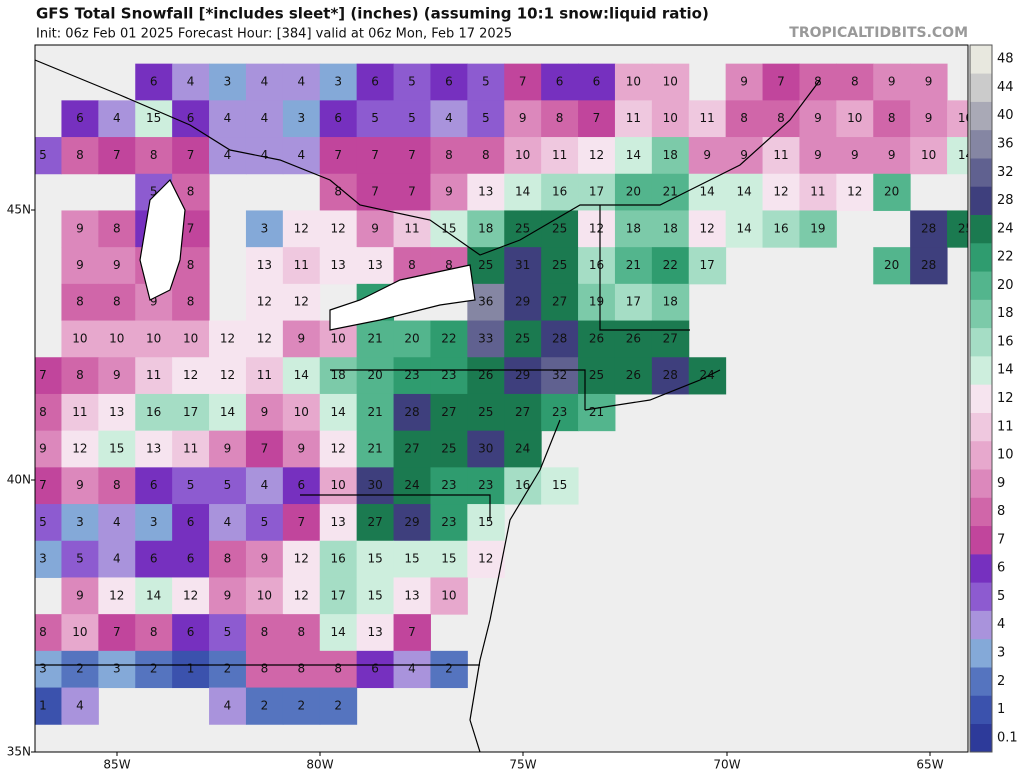 This screenshot has height=772, width=1024. I want to click on snow-value: 1, so click(43, 705).